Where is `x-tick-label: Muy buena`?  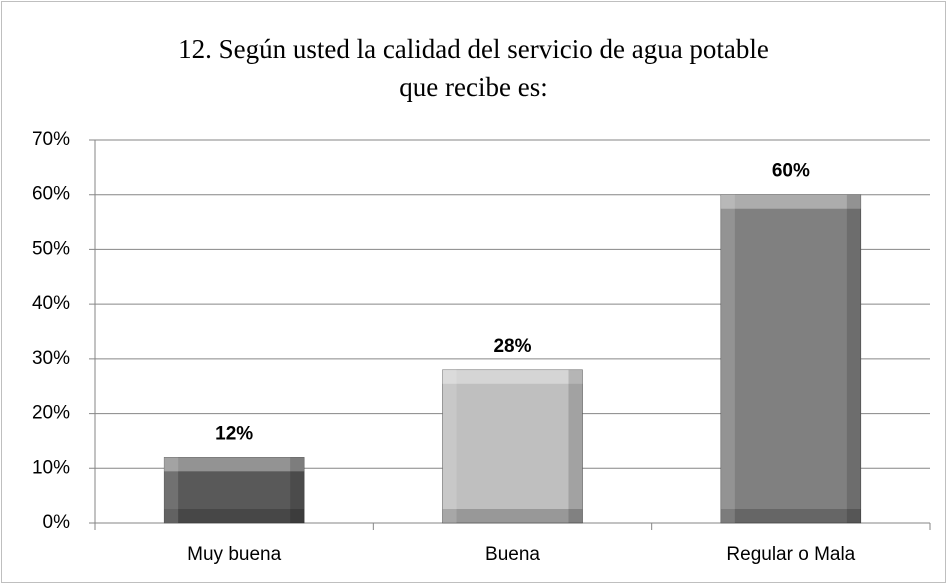
x-tick-label: Muy buena is located at coordinates (234, 554).